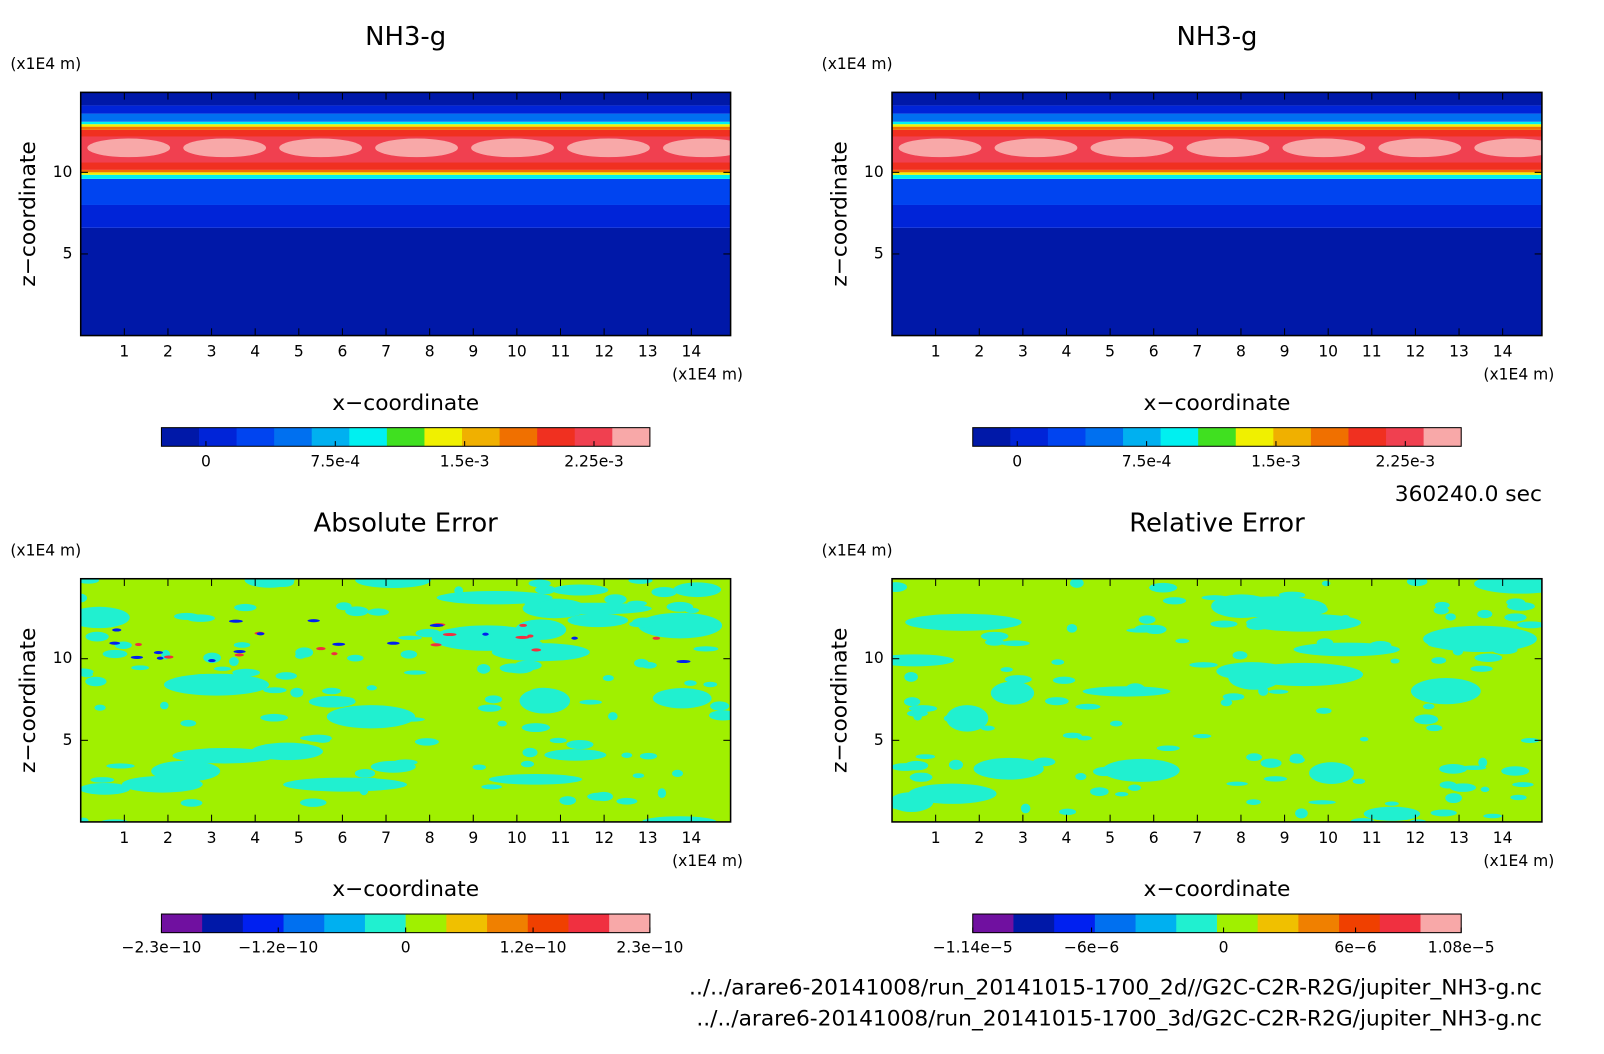 This screenshot has height=1054, width=1604. Describe the element at coordinates (1154, 838) in the screenshot. I see `x-tick-label: 6` at that location.